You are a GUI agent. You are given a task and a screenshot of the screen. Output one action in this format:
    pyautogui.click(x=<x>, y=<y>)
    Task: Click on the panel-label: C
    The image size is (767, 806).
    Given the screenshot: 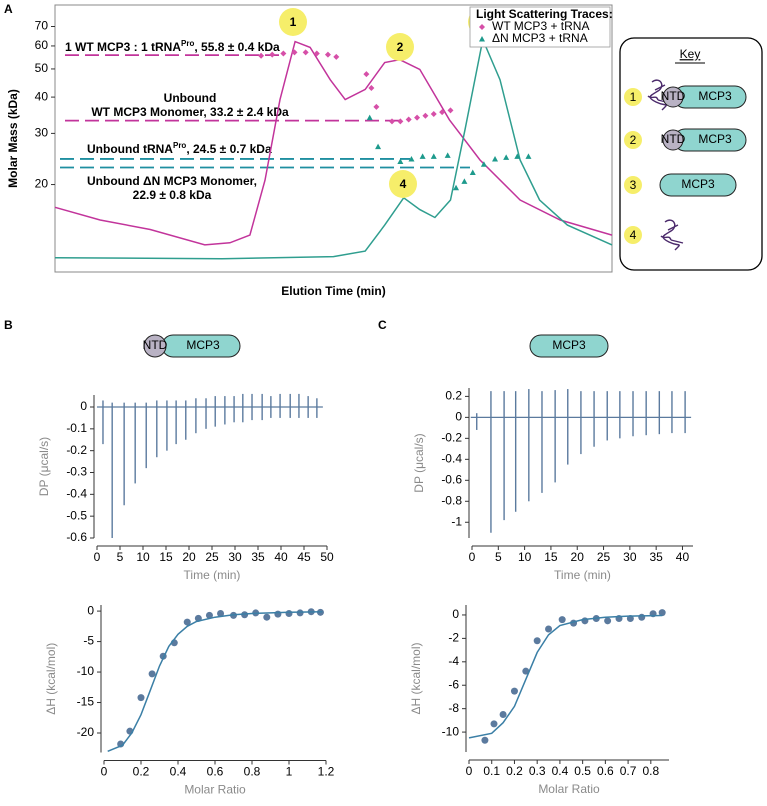 What is the action you would take?
    pyautogui.click(x=382, y=325)
    